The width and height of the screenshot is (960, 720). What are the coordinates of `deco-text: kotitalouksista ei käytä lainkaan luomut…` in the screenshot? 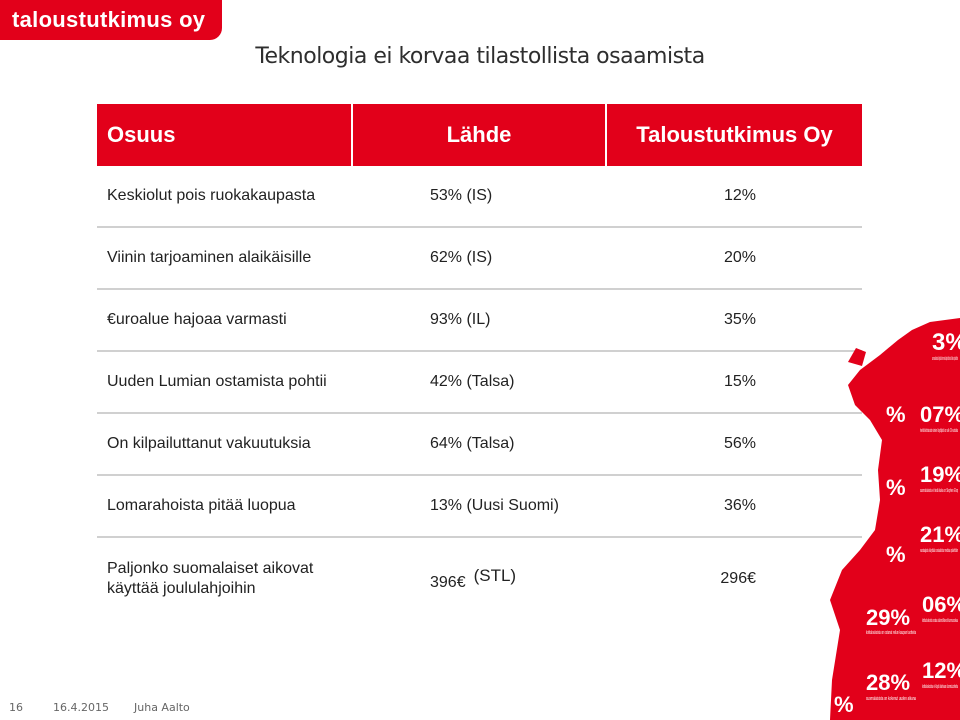 It's located at (940, 687).